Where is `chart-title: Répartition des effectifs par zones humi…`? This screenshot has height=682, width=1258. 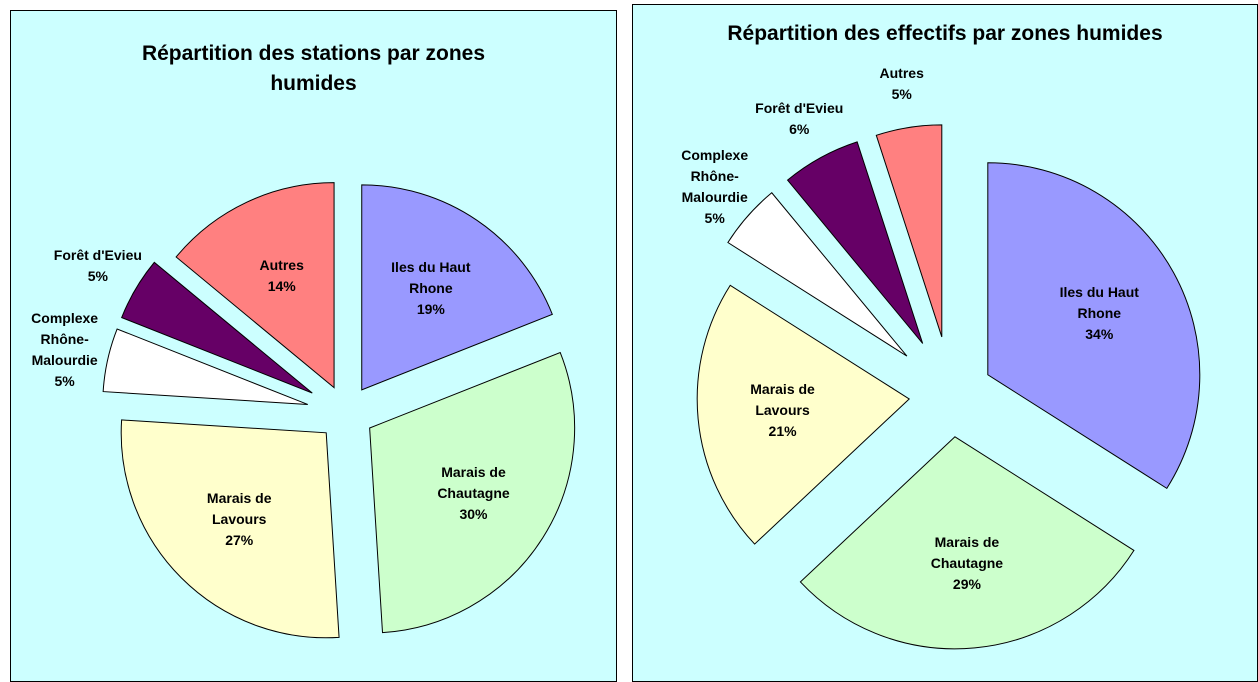 chart-title: Répartition des effectifs par zones humi… is located at coordinates (945, 33).